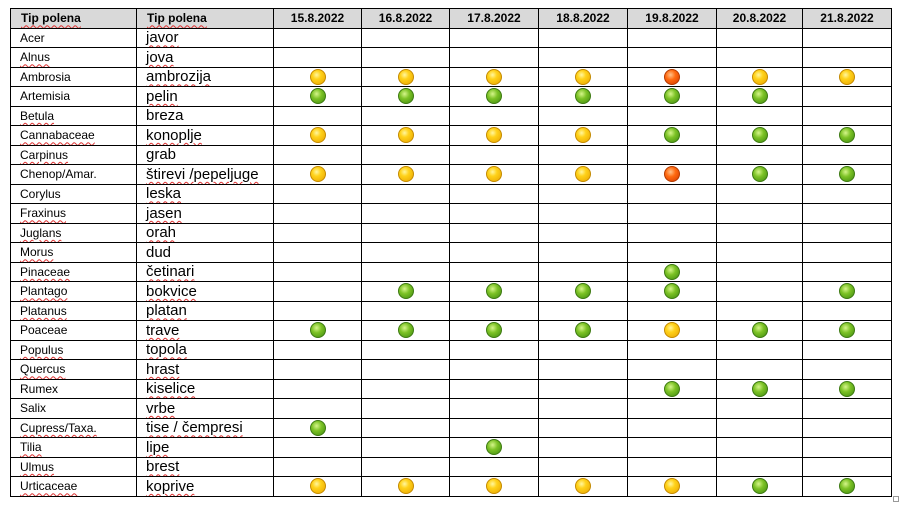 This screenshot has width=901, height=506. What do you see at coordinates (759, 18) in the screenshot?
I see `header-date: 20.8.2022` at bounding box center [759, 18].